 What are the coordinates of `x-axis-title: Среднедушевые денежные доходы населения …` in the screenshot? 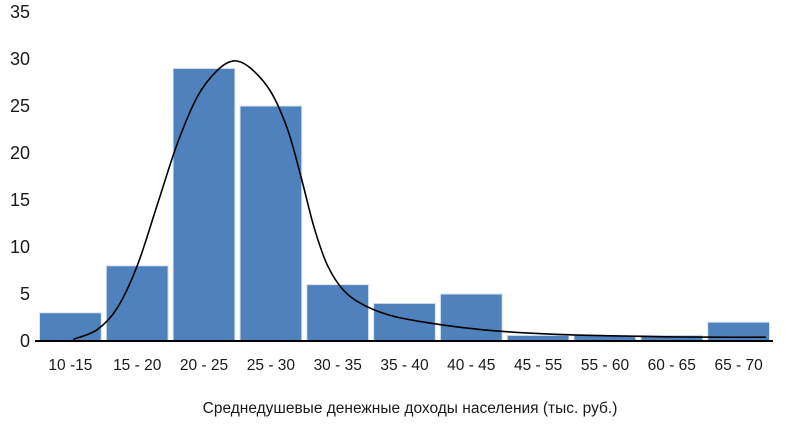 It's located at (410, 408).